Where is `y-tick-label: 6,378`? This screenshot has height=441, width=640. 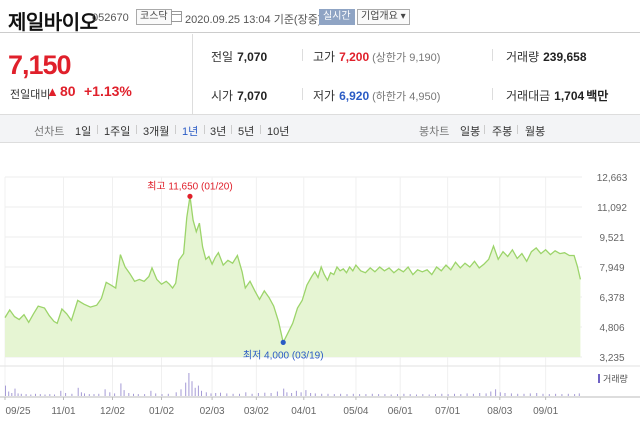 y-tick-label: 6,378 is located at coordinates (611, 298).